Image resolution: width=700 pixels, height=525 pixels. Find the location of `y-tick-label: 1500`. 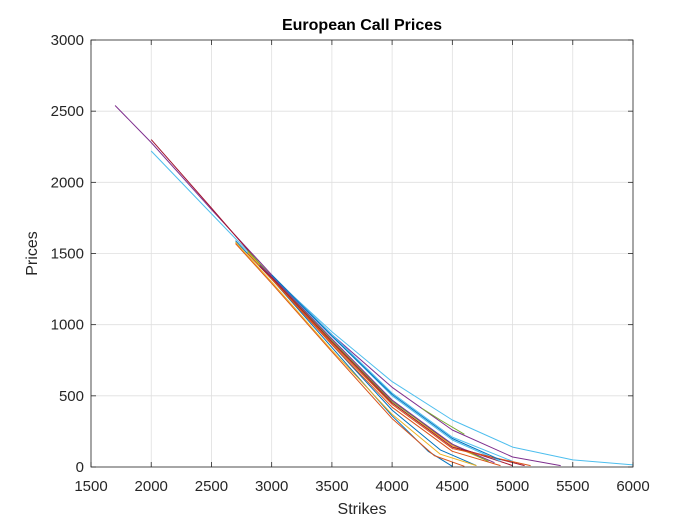

y-tick-label: 1500 is located at coordinates (67, 254).